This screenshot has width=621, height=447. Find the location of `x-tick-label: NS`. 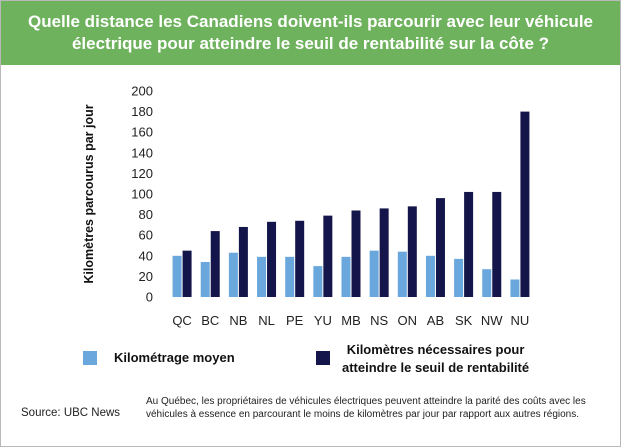

x-tick-label: NS is located at coordinates (379, 320).